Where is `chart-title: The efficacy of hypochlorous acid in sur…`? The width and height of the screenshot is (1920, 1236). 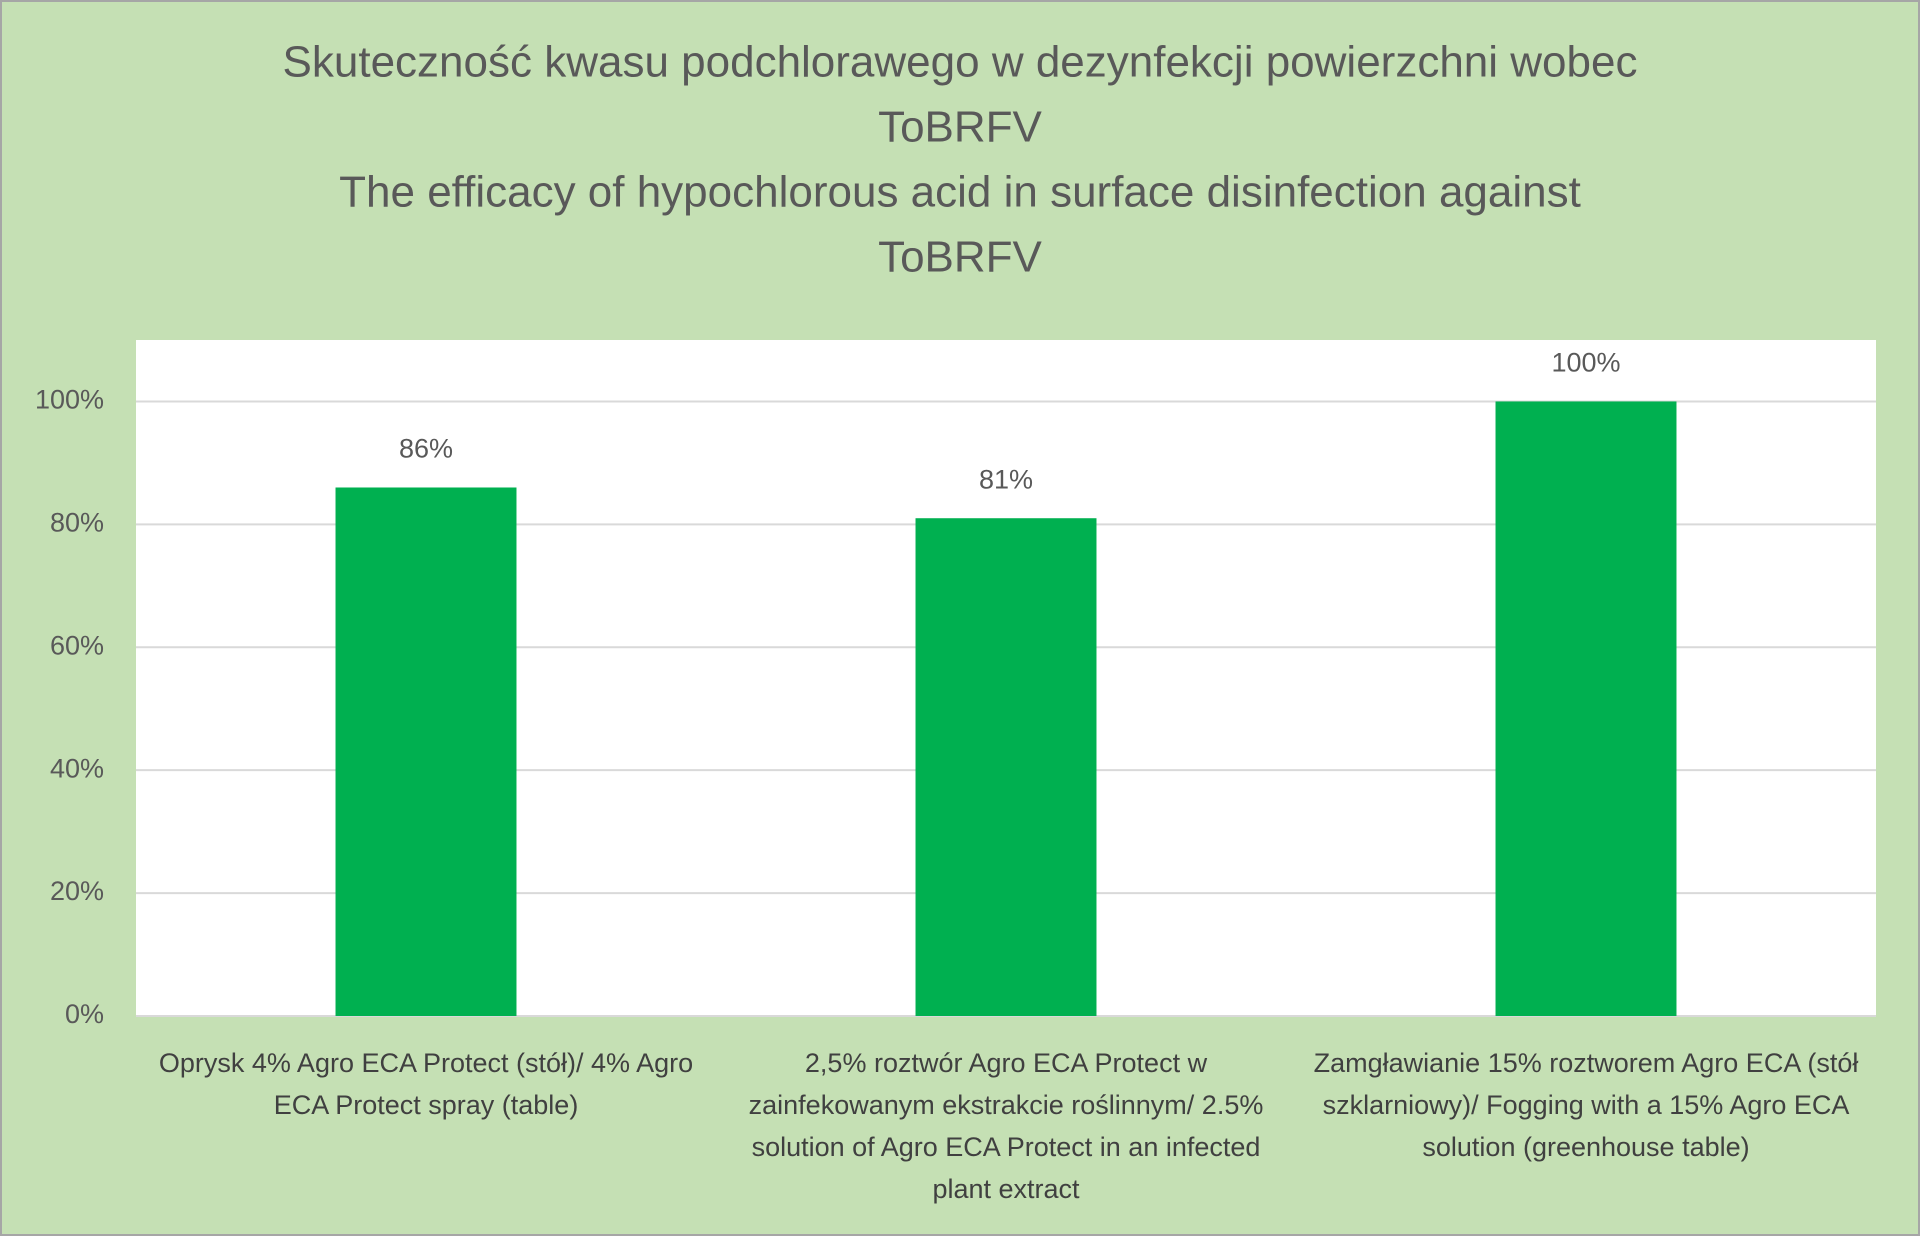
chart-title: The efficacy of hypochlorous acid in sur… is located at coordinates (960, 192).